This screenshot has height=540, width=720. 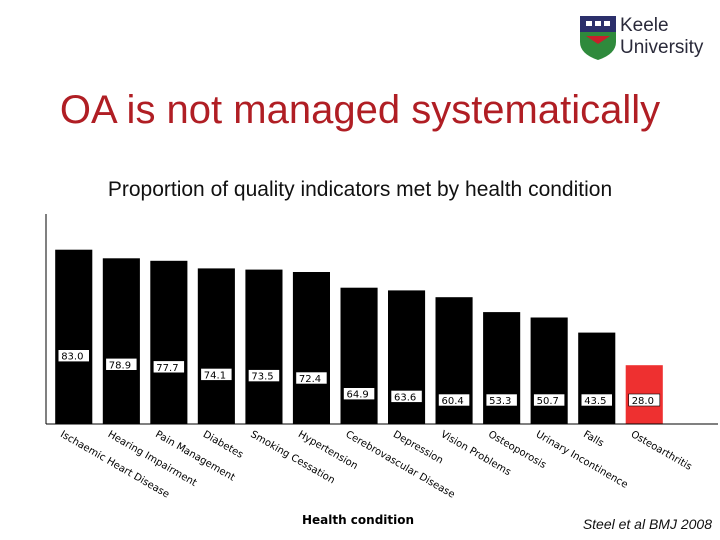 I want to click on tick-label-3: Pain Management, so click(x=194, y=456).